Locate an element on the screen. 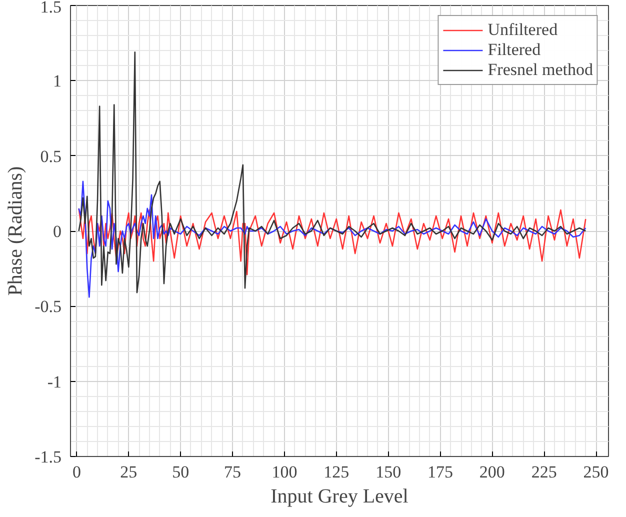 The height and width of the screenshot is (517, 626). y-tick-label: 0.5 is located at coordinates (51, 156).